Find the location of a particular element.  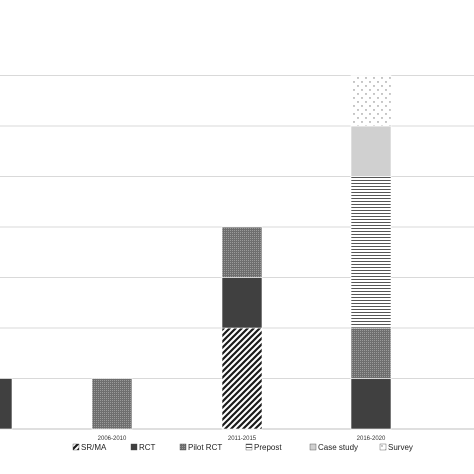

legend-label: Prepost is located at coordinates (268, 447).